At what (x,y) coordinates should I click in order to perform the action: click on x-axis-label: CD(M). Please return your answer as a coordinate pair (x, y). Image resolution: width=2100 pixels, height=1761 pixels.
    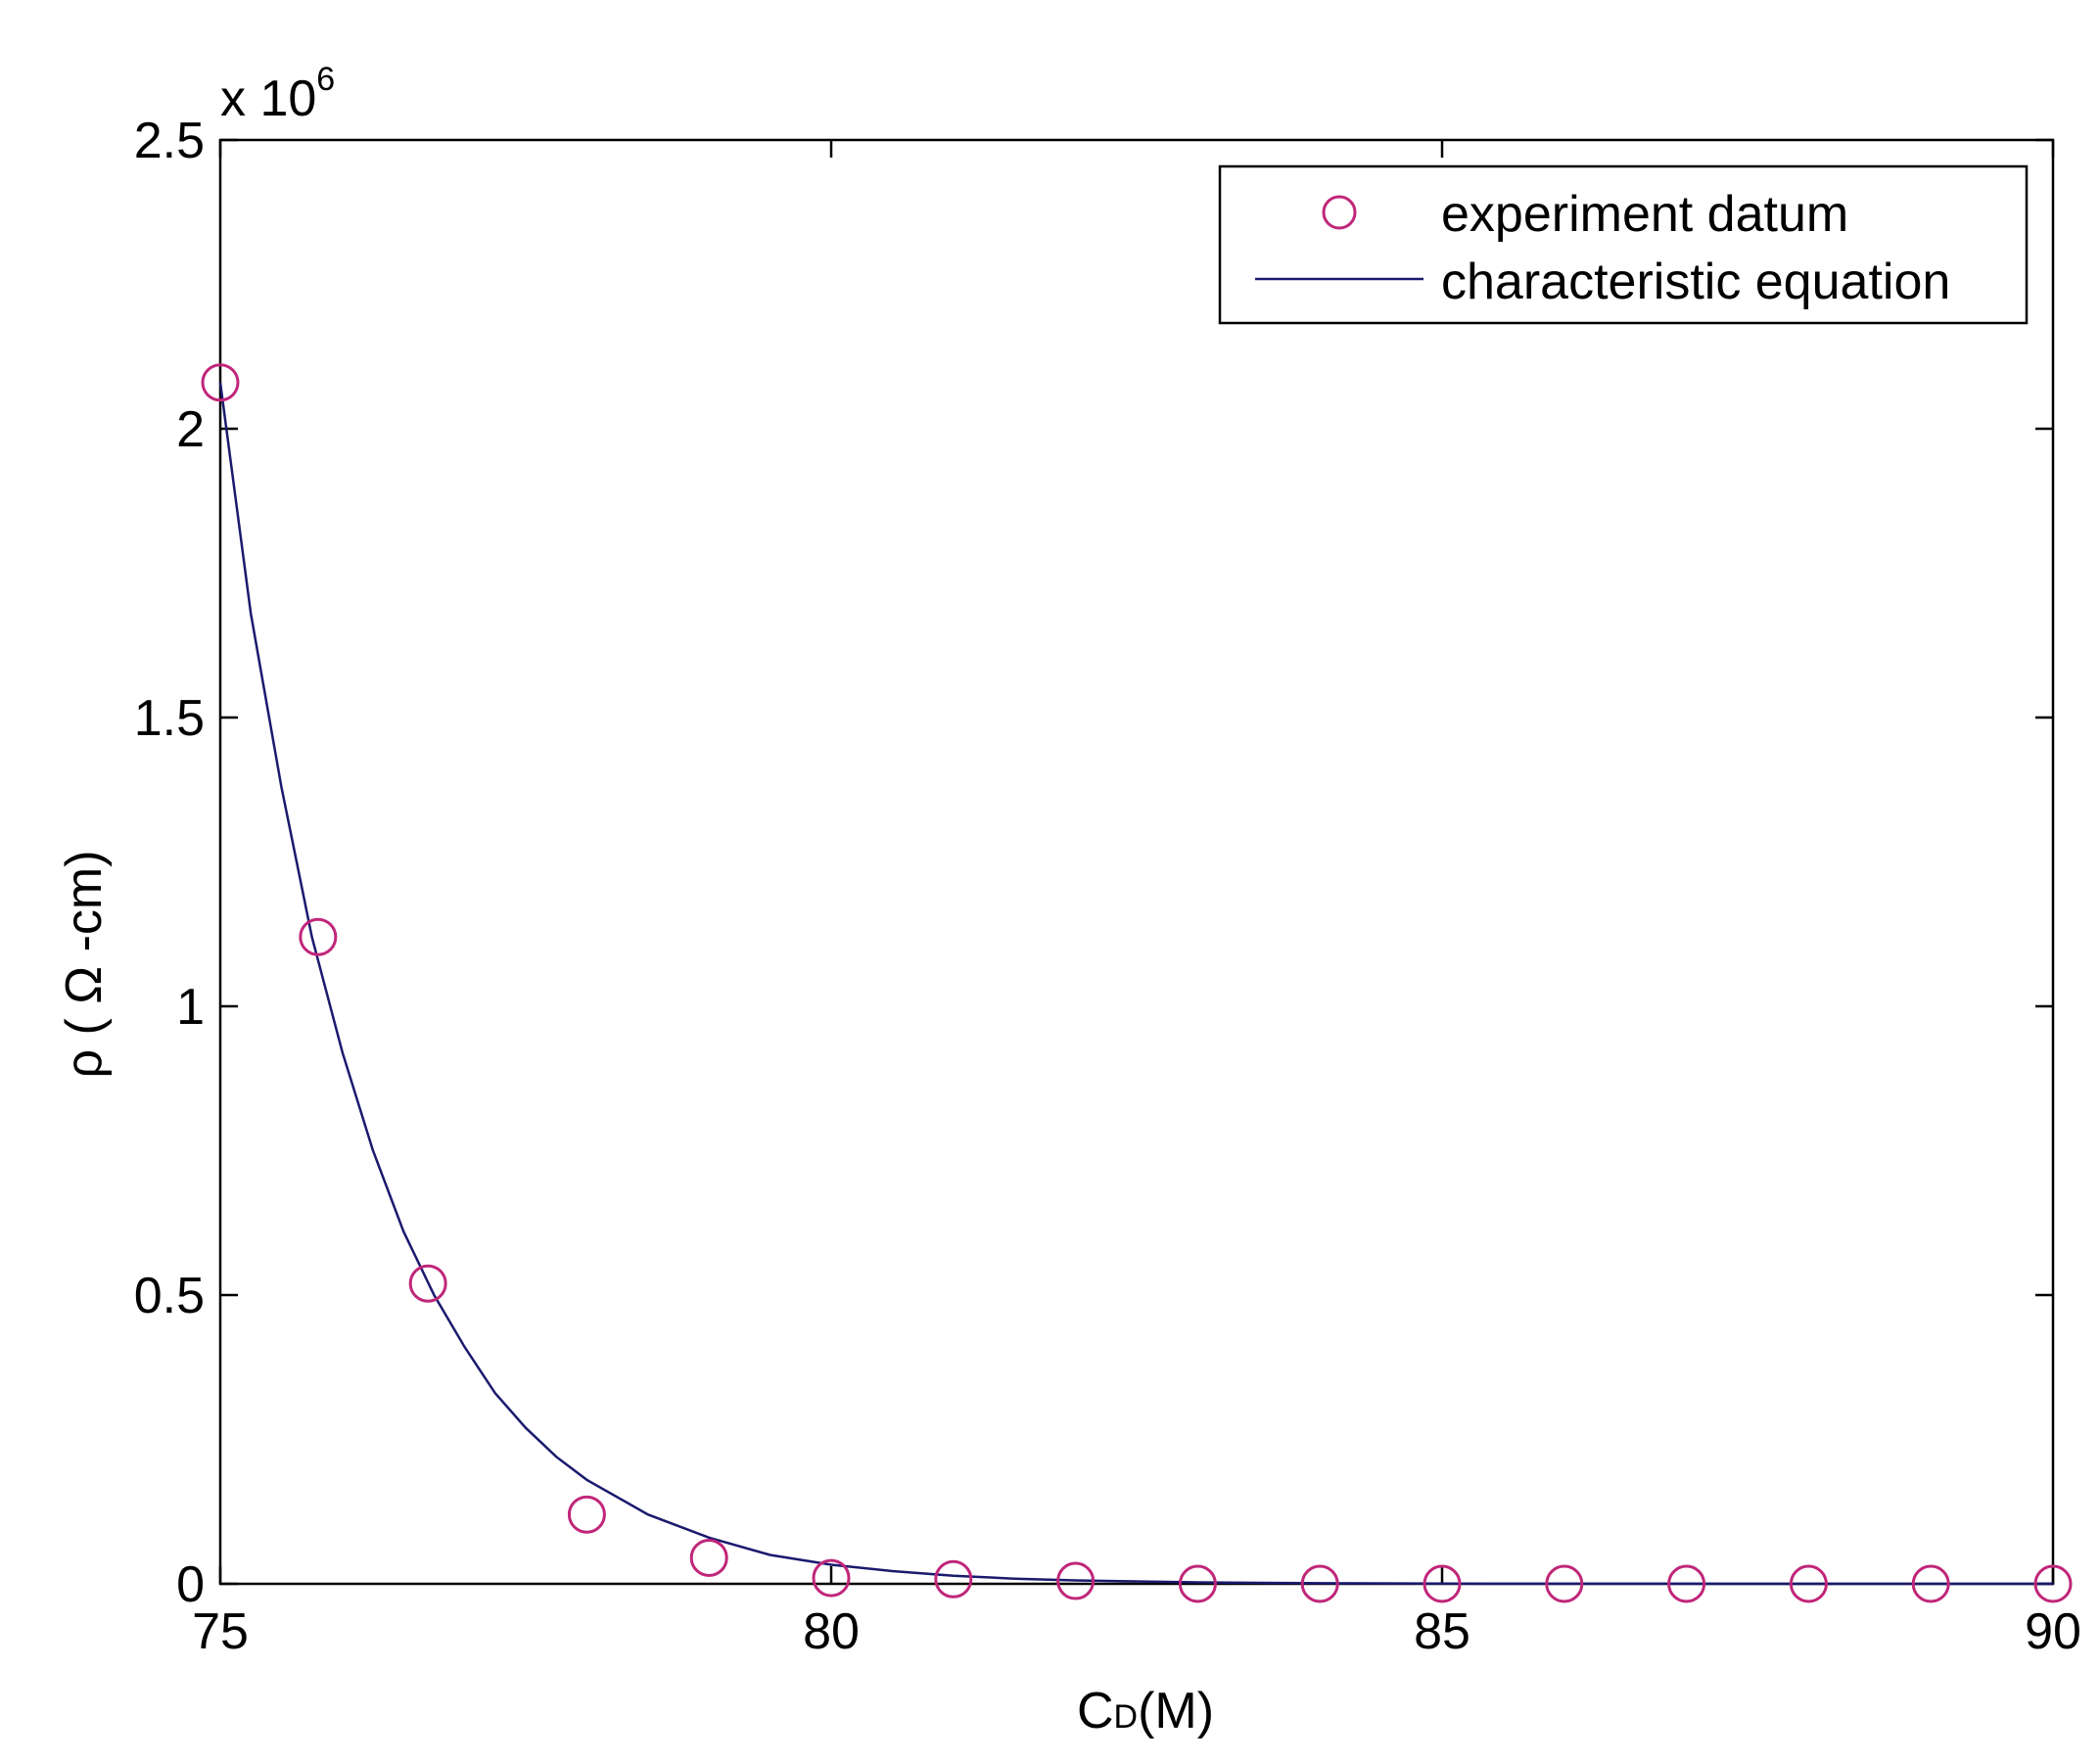
    Looking at the image, I should click on (1145, 1711).